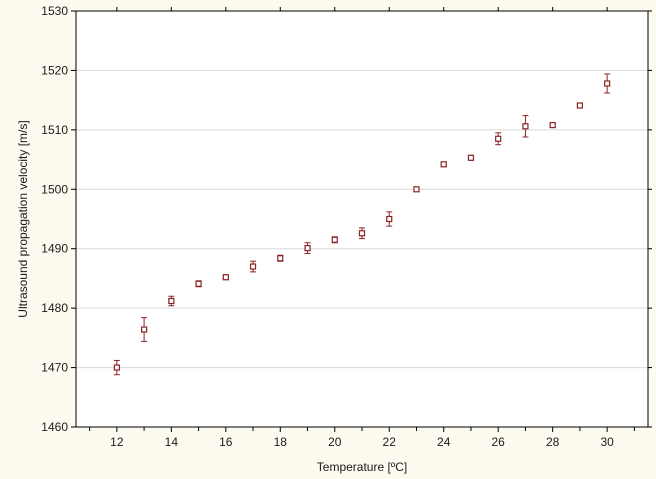 The width and height of the screenshot is (656, 479). Describe the element at coordinates (54, 189) in the screenshot. I see `y-tick-label-1500: 1500` at that location.